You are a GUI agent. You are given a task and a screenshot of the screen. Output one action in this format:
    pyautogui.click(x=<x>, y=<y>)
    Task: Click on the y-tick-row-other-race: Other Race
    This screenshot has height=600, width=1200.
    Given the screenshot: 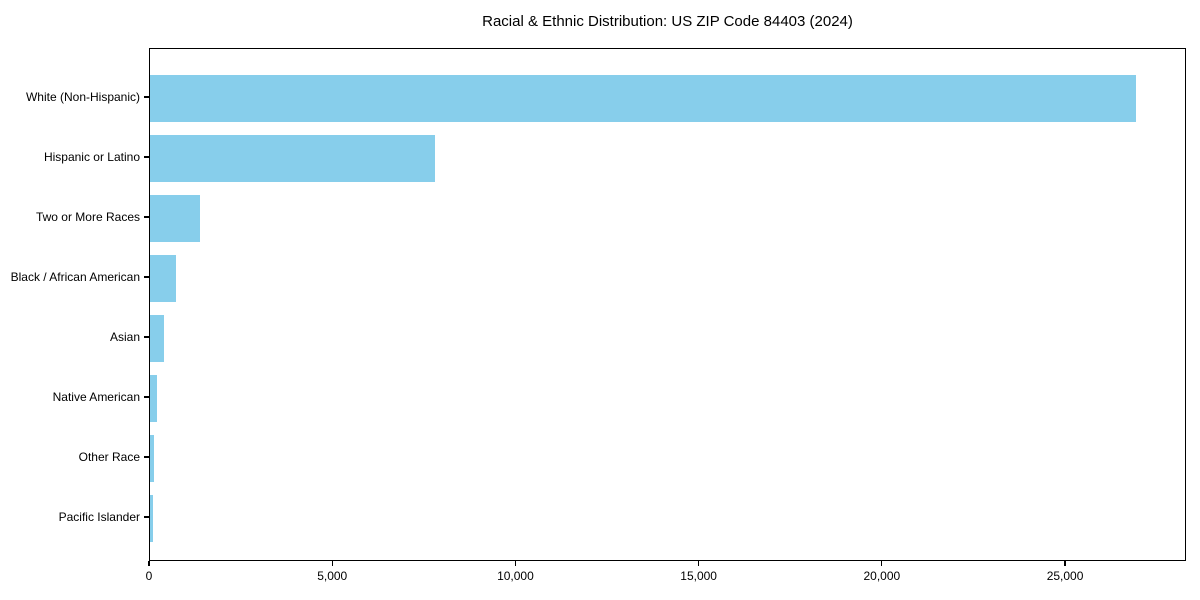 What is the action you would take?
    pyautogui.click(x=74, y=457)
    